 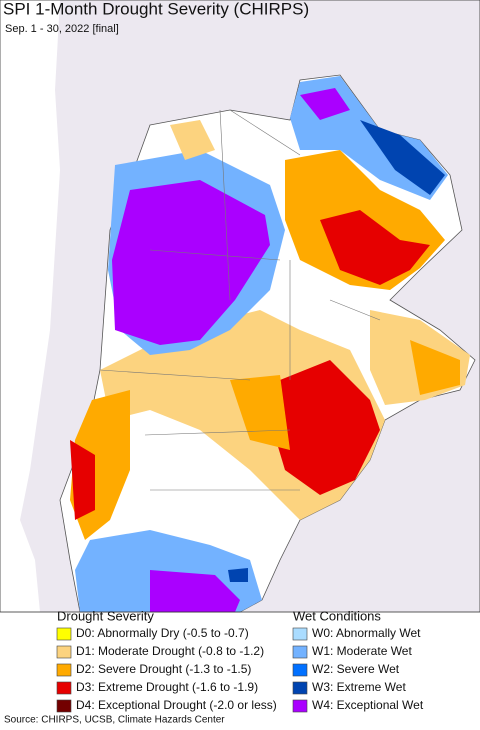 What do you see at coordinates (105, 615) in the screenshot?
I see `legend-title: Drought Severity` at bounding box center [105, 615].